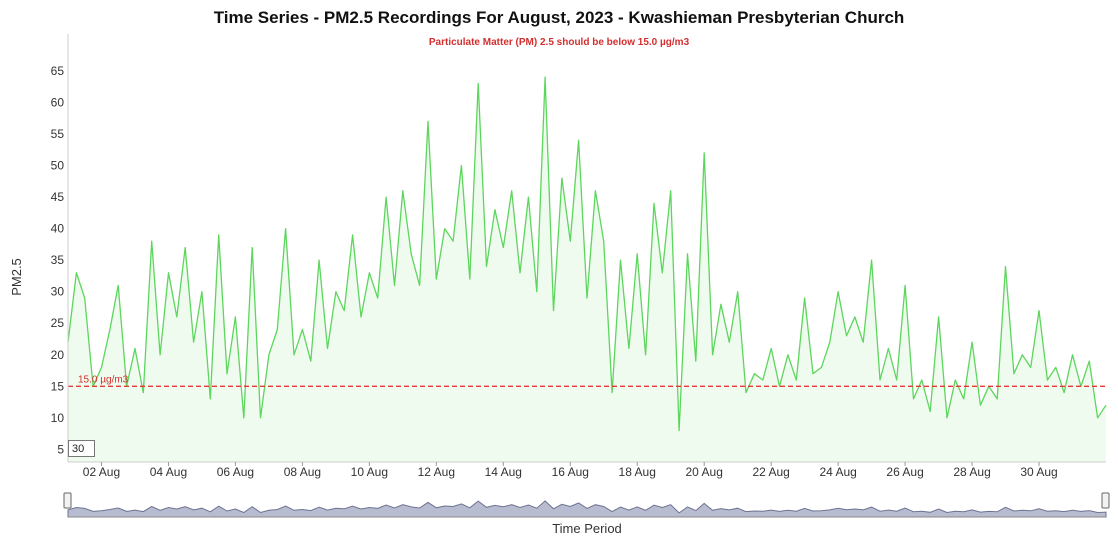  Describe the element at coordinates (770, 472) in the screenshot. I see `x-tick-label: 22 Aug` at that location.